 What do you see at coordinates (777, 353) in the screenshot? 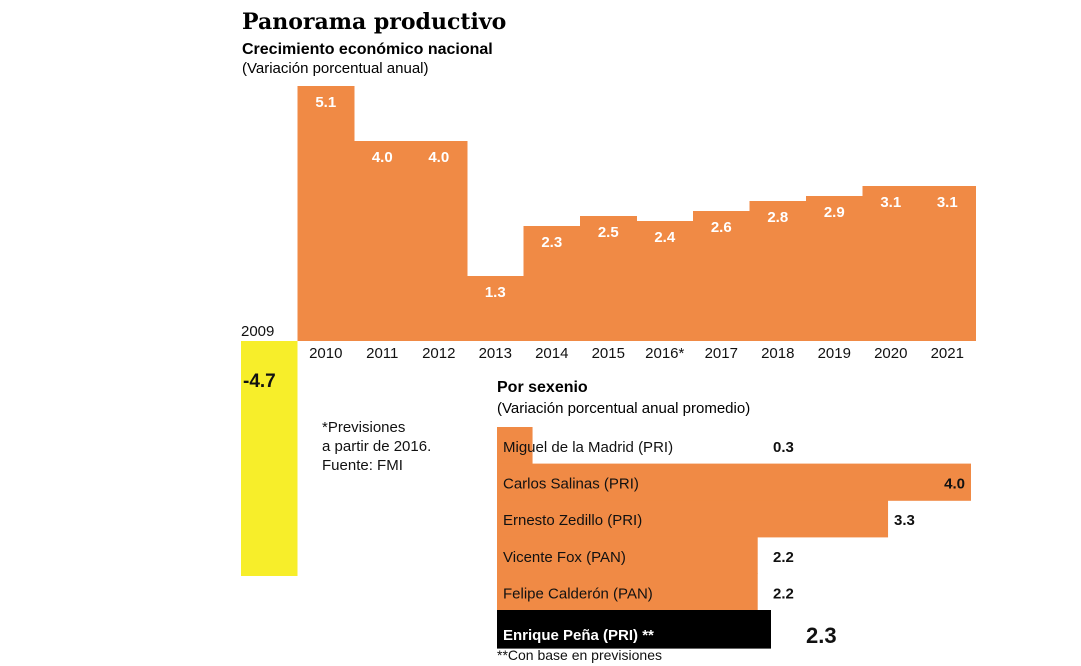
I see `year-tick-label: 2018` at bounding box center [777, 353].